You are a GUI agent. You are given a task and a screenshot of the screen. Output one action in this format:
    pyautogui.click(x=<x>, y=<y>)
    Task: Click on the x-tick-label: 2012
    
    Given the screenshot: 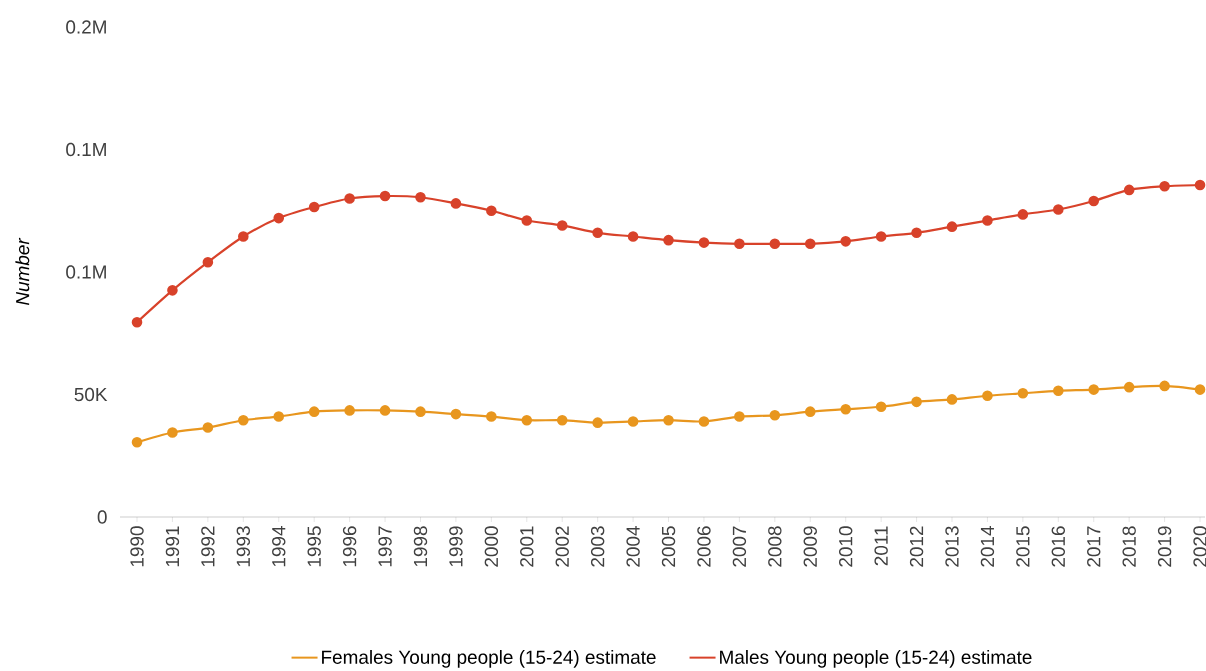 What is the action you would take?
    pyautogui.click(x=916, y=546)
    